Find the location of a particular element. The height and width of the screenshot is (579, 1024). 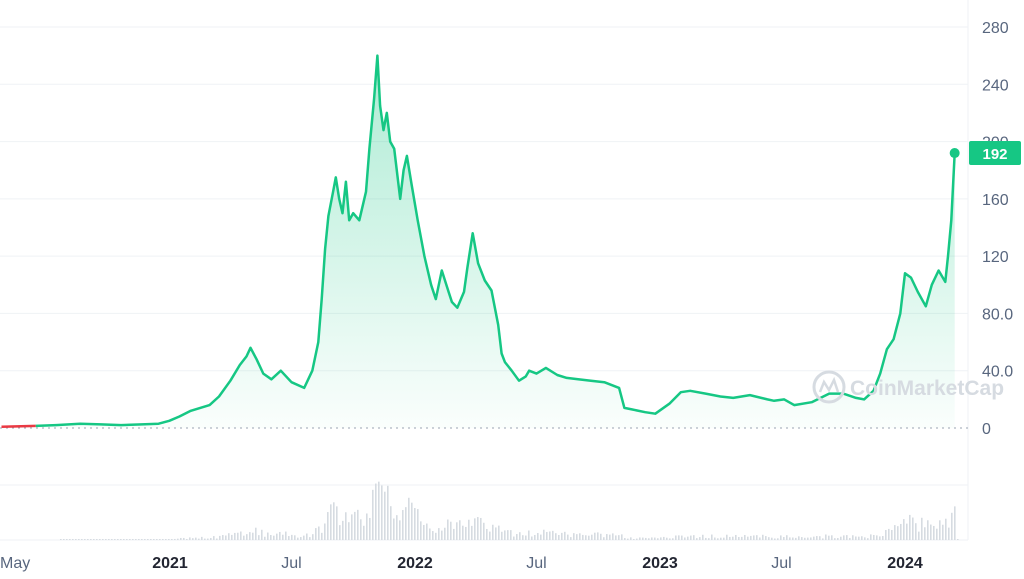

x-tick-label: Jul is located at coordinates (291, 563).